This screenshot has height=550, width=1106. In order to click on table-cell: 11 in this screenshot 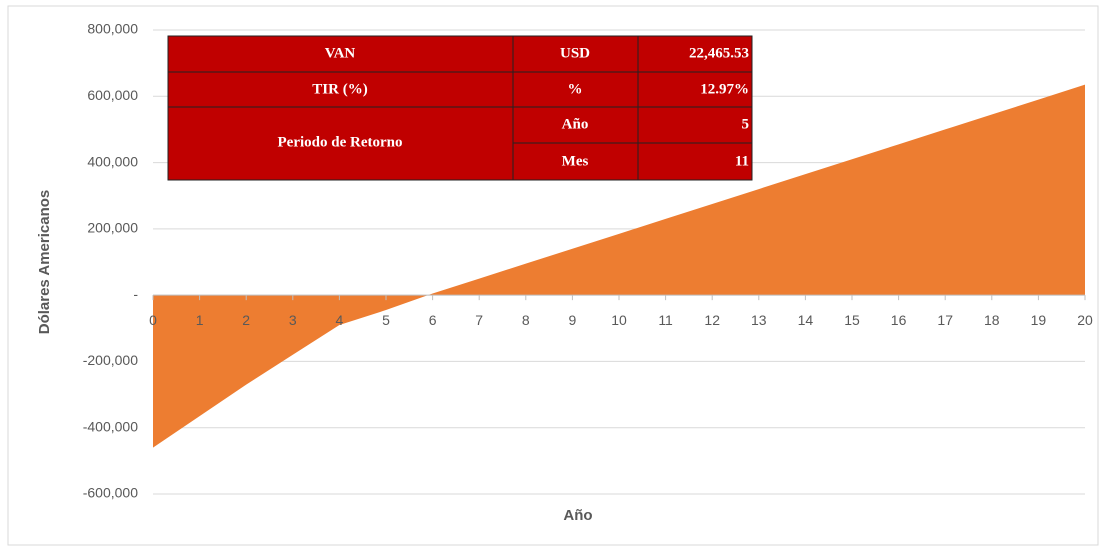, I will do `click(742, 161)`.